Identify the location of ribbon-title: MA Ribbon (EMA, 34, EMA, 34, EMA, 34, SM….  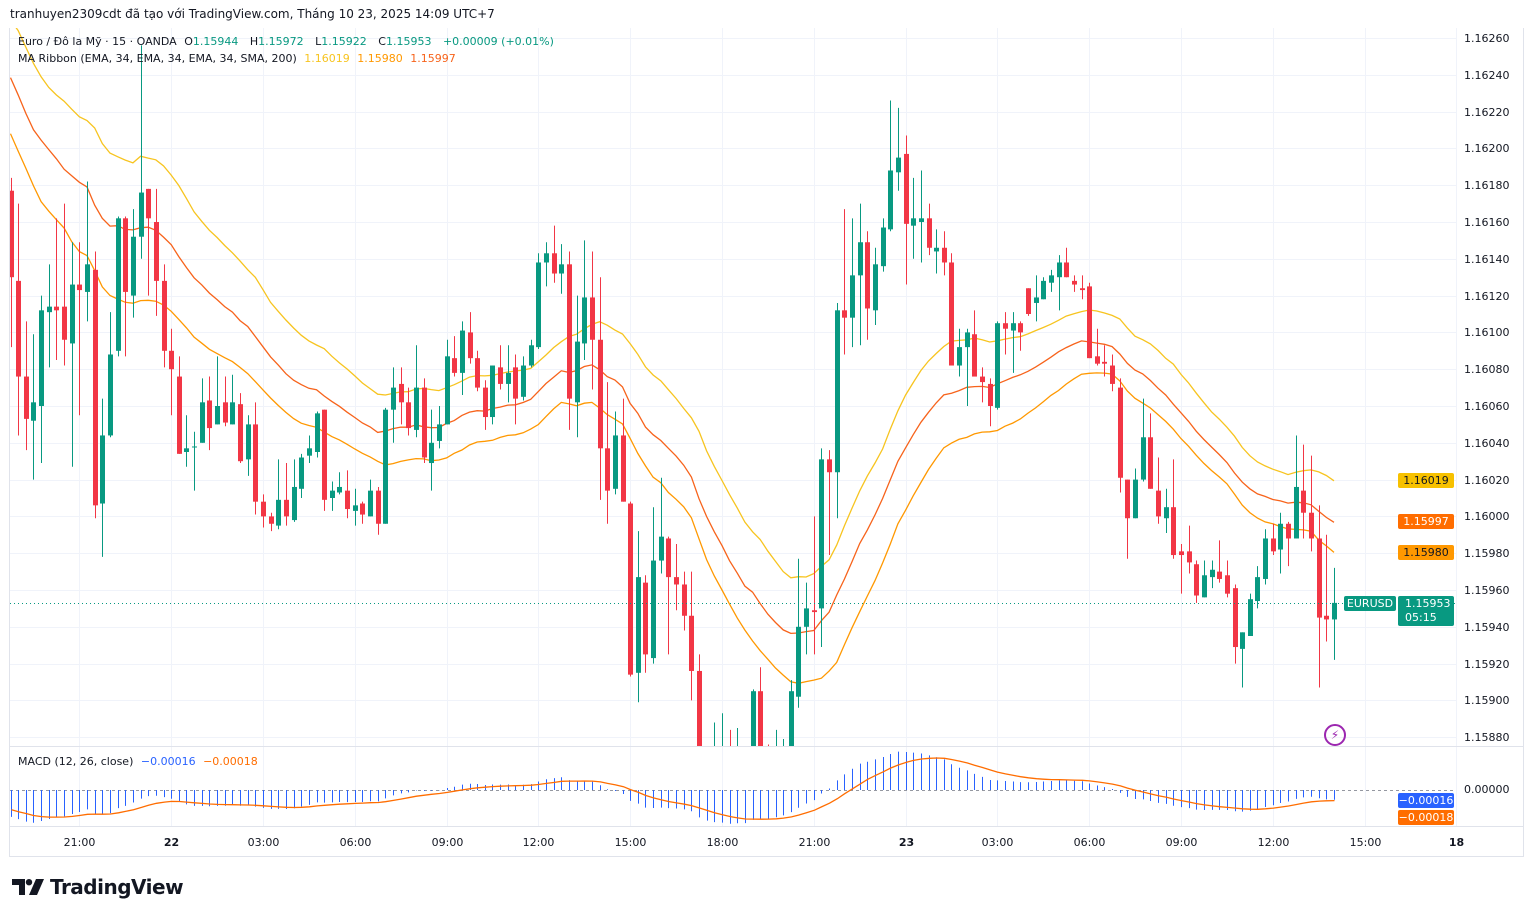
(157, 58).